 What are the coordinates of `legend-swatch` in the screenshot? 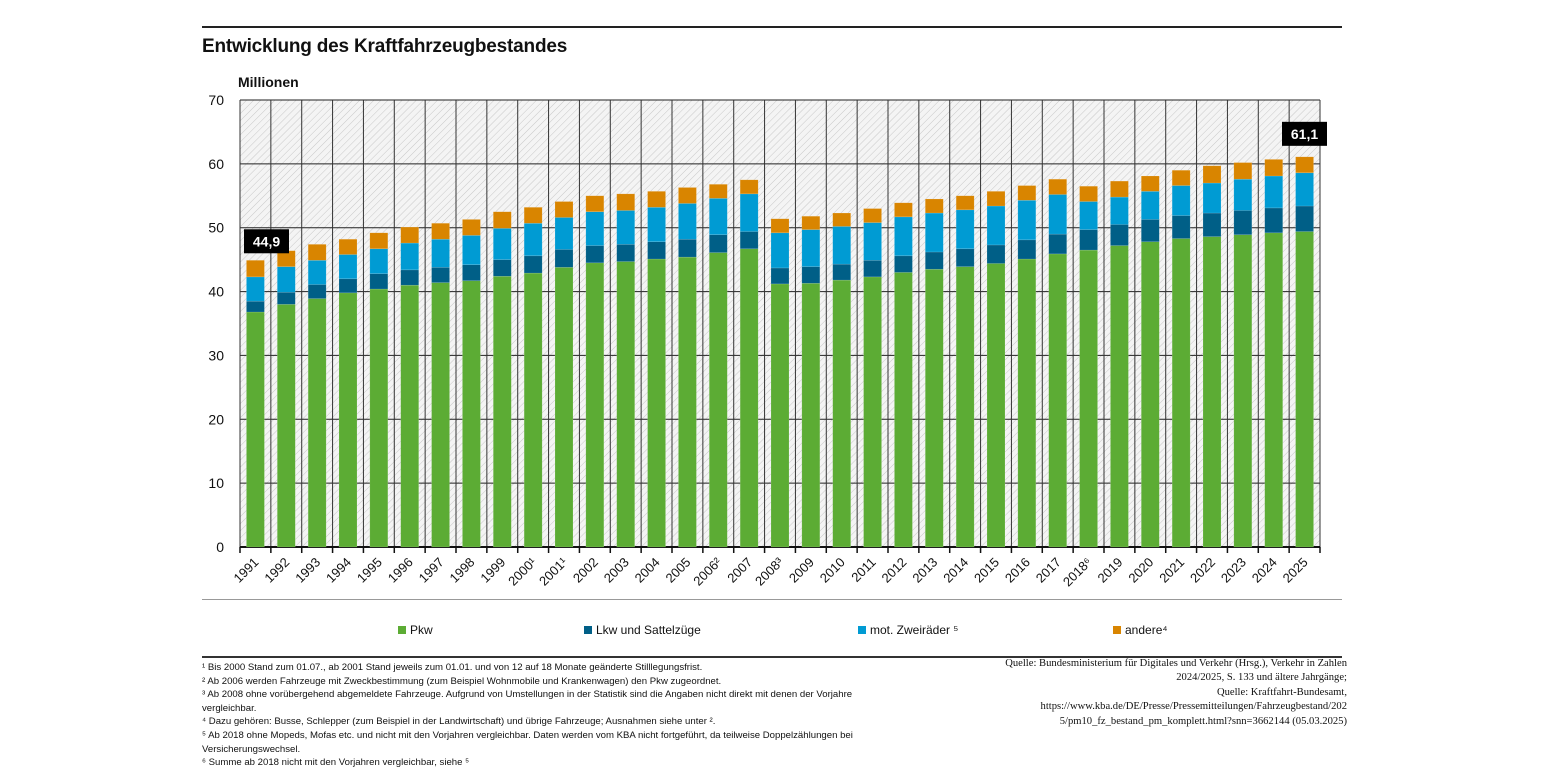 It's located at (862, 630).